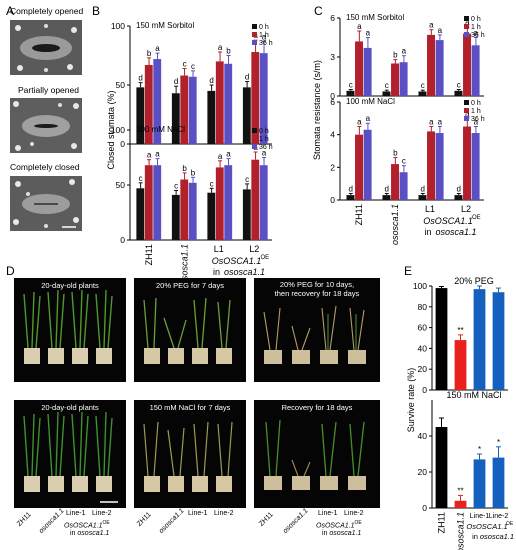  What do you see at coordinates (46, 203) in the screenshot?
I see `stoma-closed-image` at bounding box center [46, 203].